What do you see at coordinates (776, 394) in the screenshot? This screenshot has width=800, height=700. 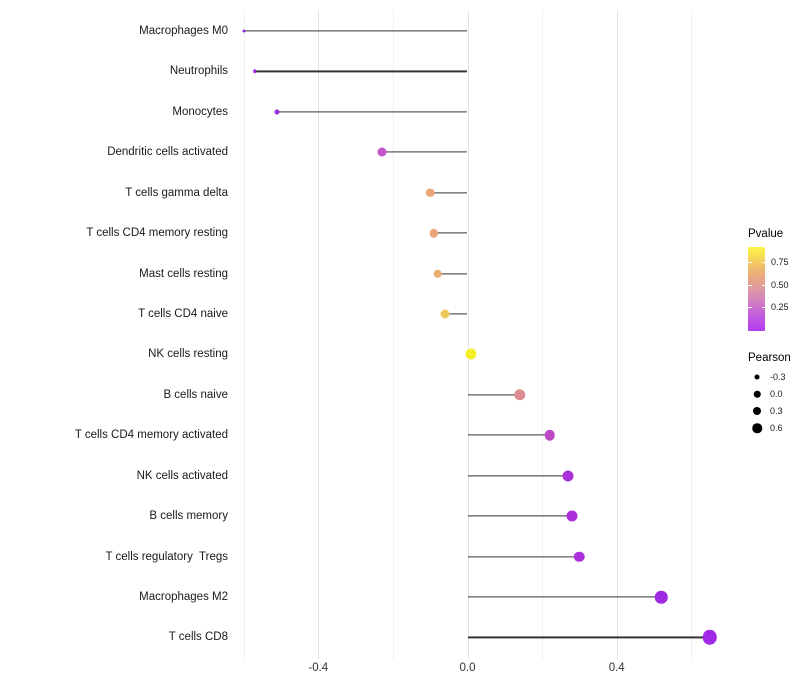 I see `pearson-size-label: 0.0` at bounding box center [776, 394].